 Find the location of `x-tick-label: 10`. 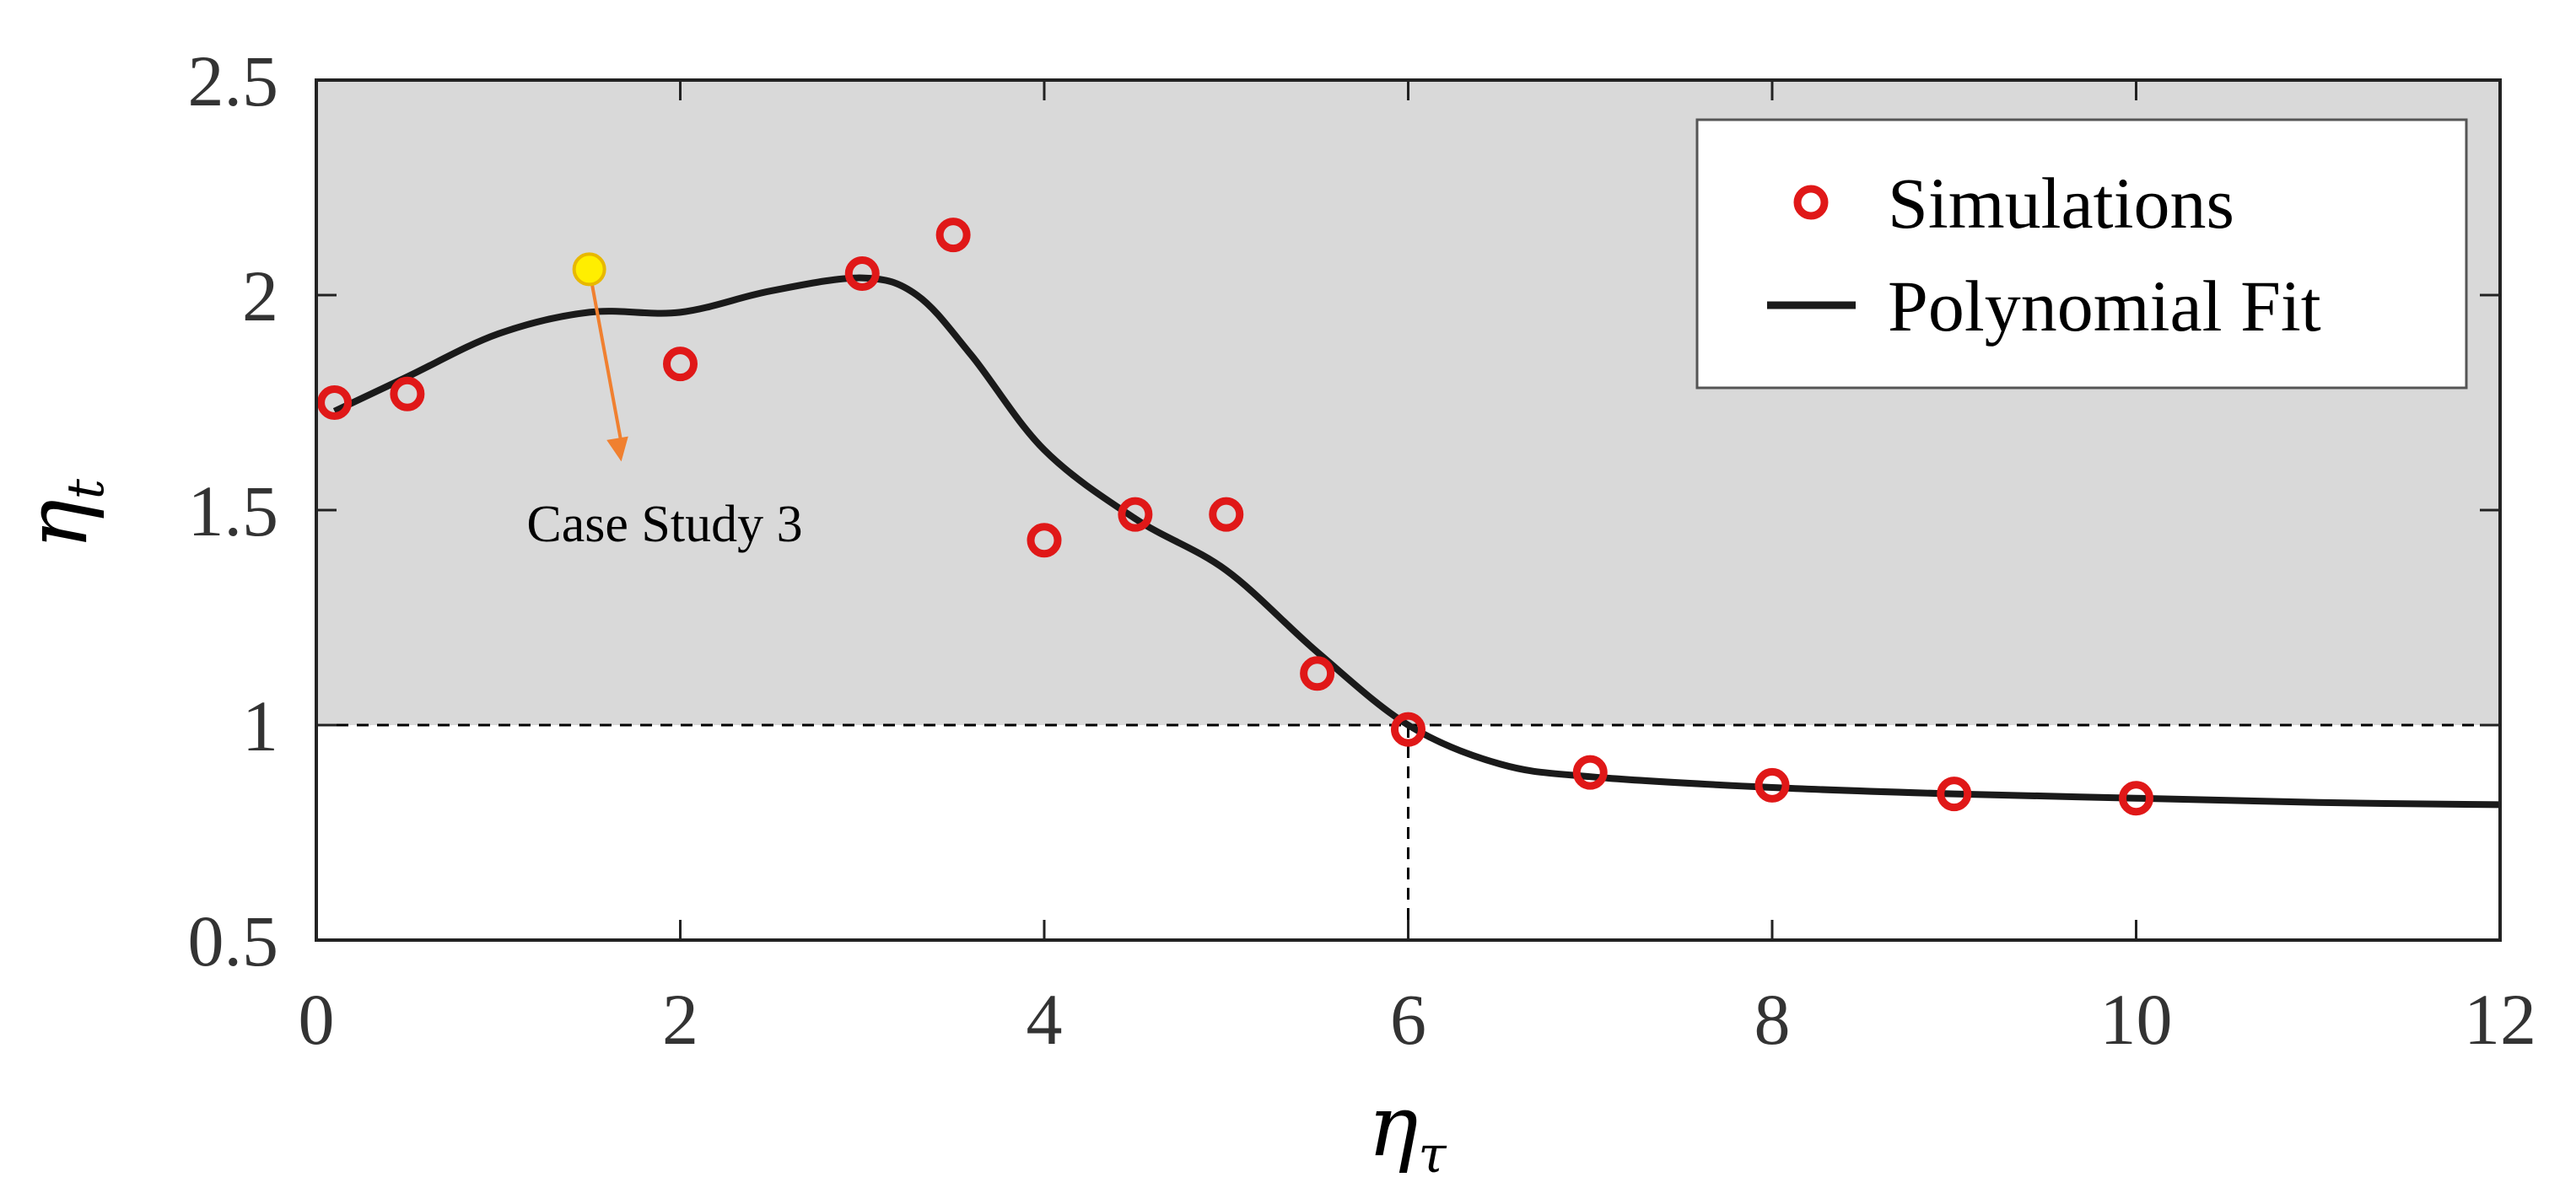

x-tick-label: 10 is located at coordinates (2136, 1020).